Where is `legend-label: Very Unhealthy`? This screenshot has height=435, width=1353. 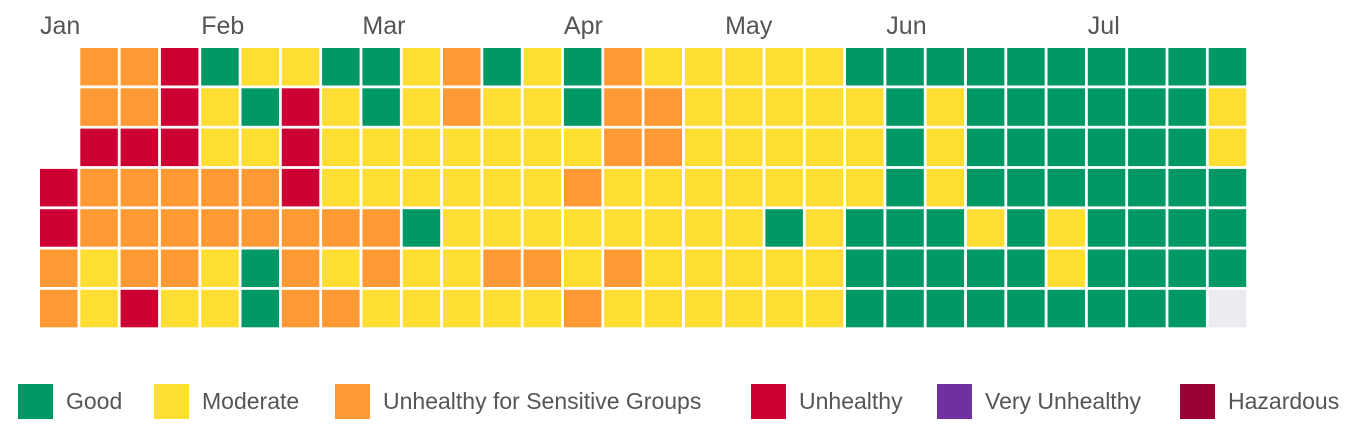 legend-label: Very Unhealthy is located at coordinates (1063, 401).